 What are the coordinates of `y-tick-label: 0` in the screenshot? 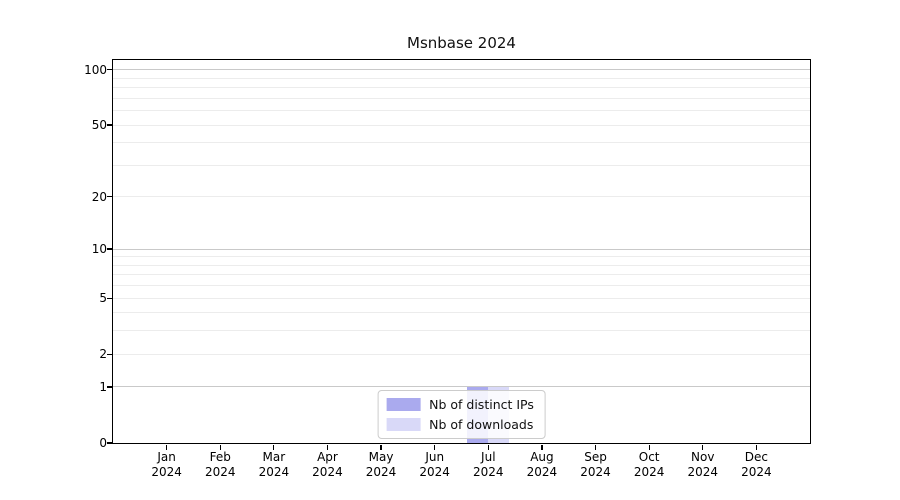 It's located at (103, 443).